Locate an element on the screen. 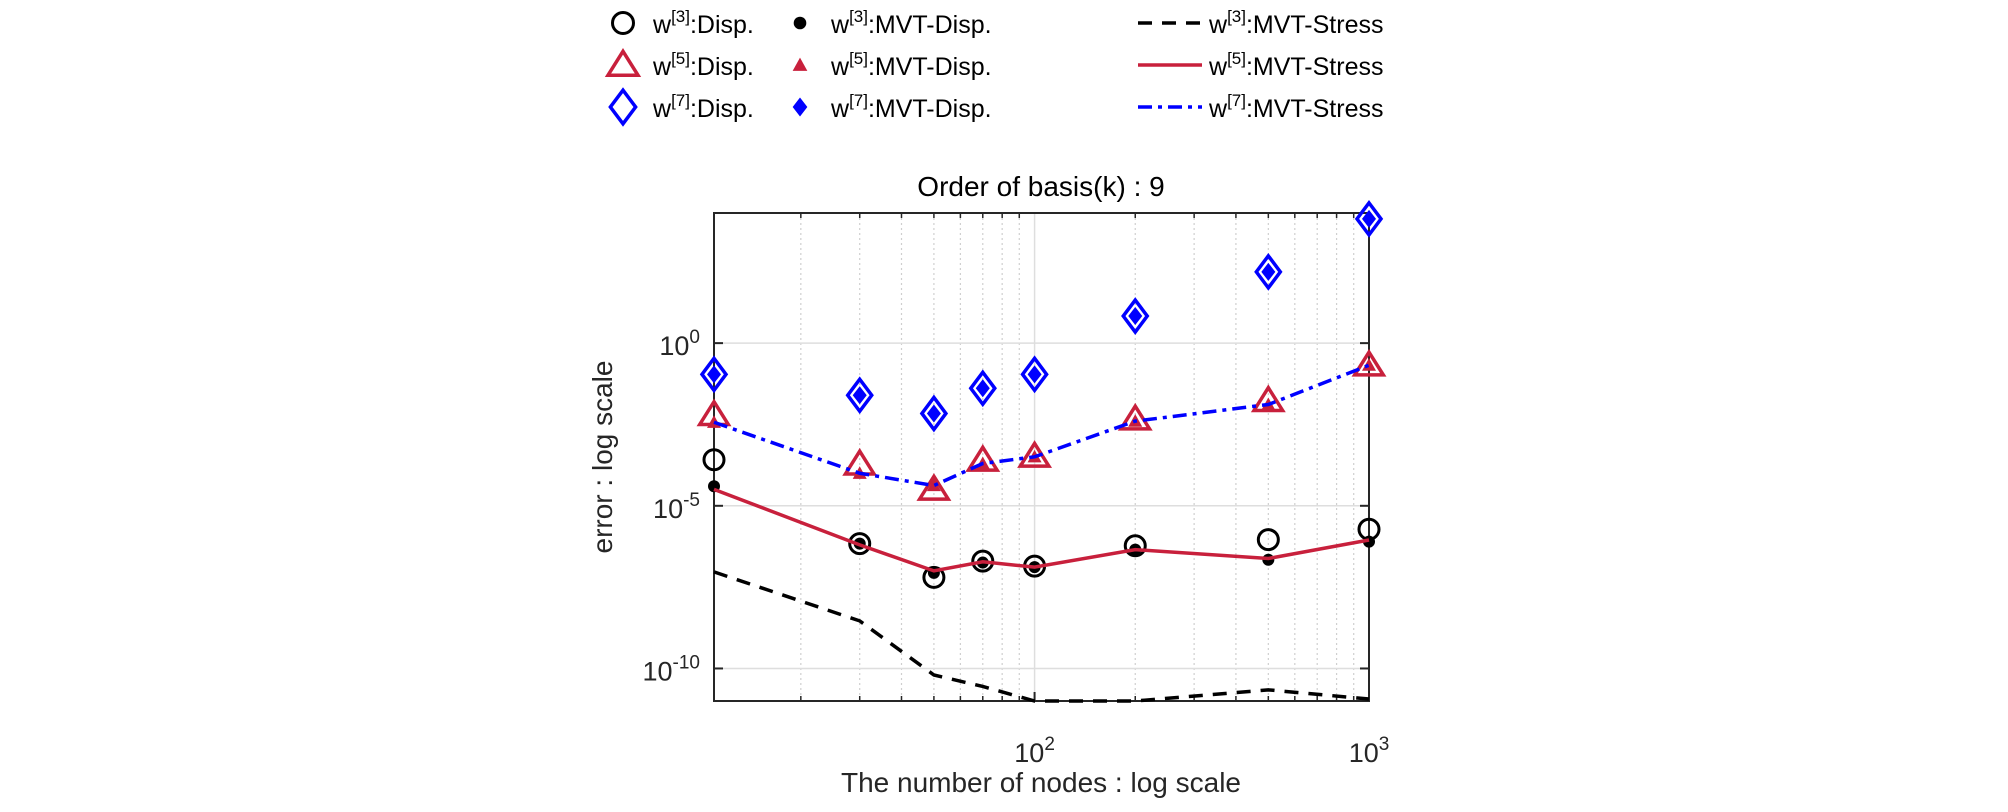 The width and height of the screenshot is (2008, 812). legend-item: w[5]:Disp. is located at coordinates (679, 64).